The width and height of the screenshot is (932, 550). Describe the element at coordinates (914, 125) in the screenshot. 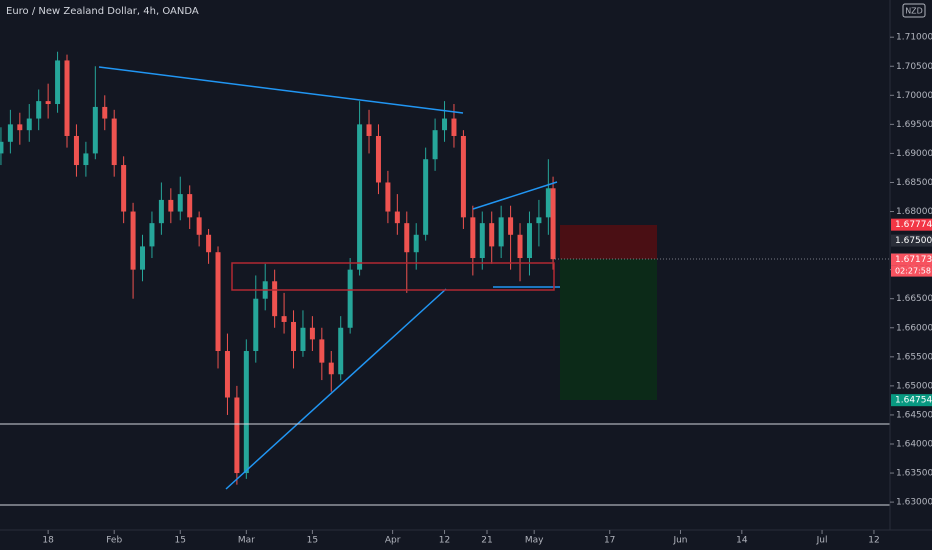

I see `y-tick-label: 1.69500` at that location.